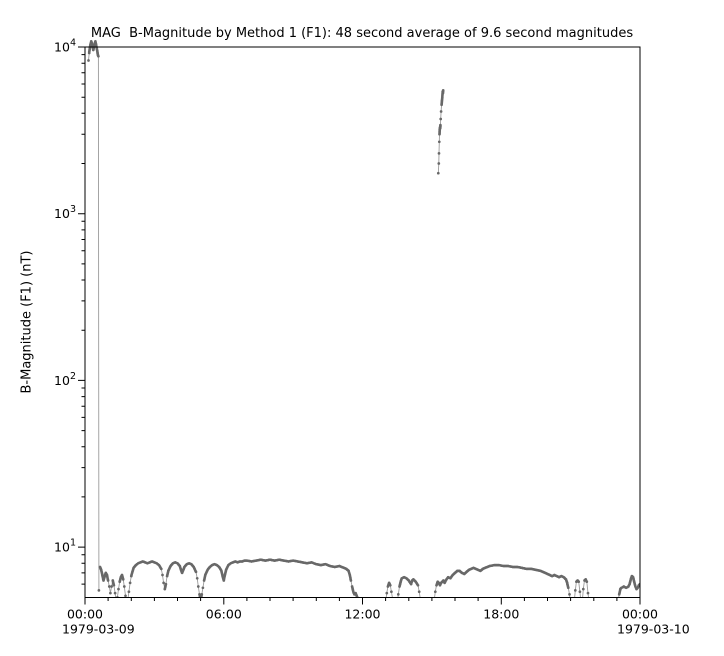 The width and height of the screenshot is (724, 656). Describe the element at coordinates (65, 212) in the screenshot. I see `y-tick-label: 10³` at that location.